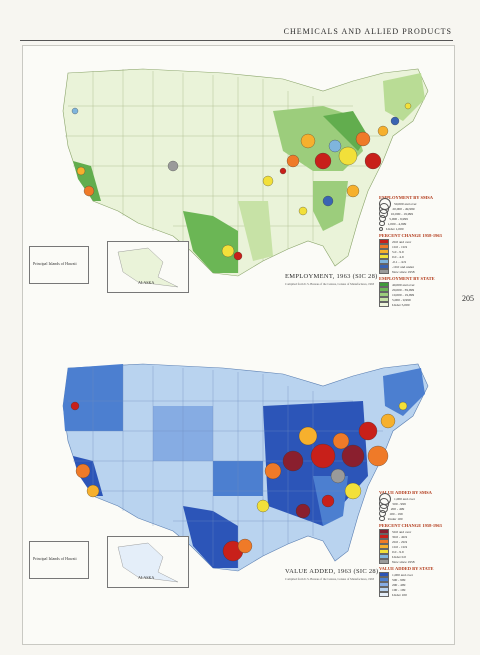 The image size is (480, 655). What do you see at coordinates (410, 235) in the screenshot?
I see `legend-title-percent-change: PERCENT CHANGE 1958-1963` at bounding box center [410, 235].